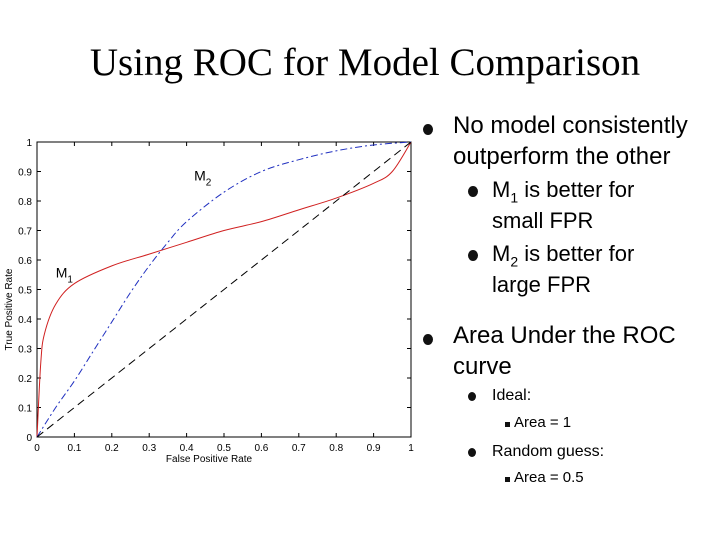  I want to click on series-label-m1: M1, so click(65, 275).